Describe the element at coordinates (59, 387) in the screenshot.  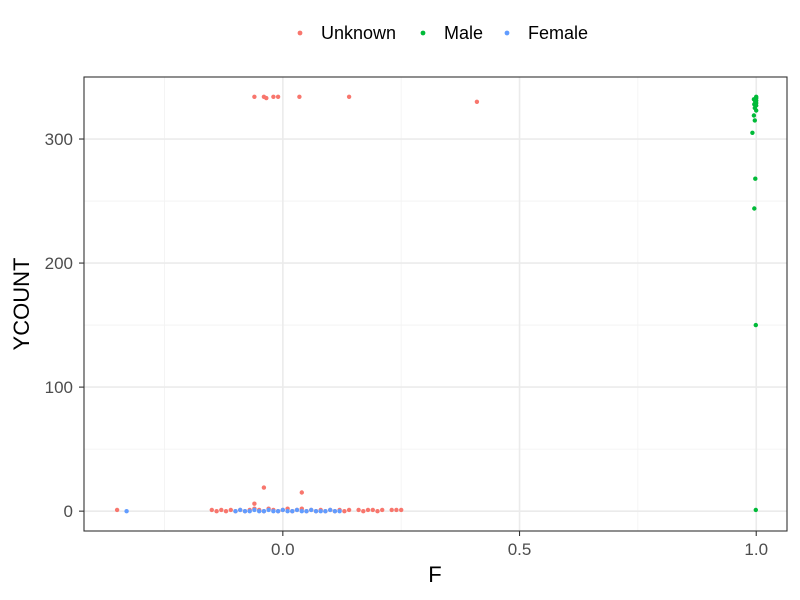
I see `y-tick-label-1: 100` at that location.